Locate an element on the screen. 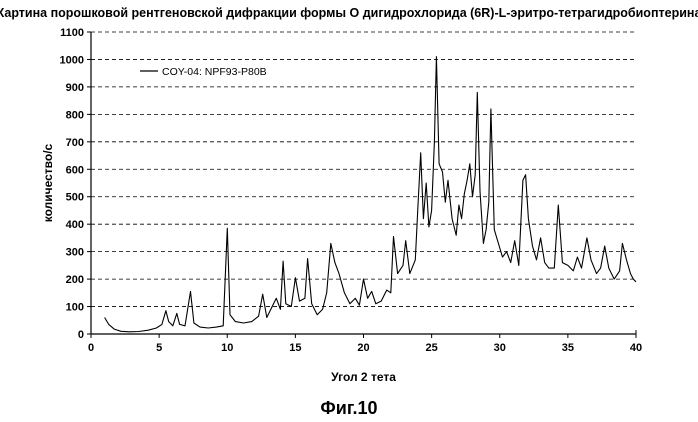  x-tick-label-35: 35 is located at coordinates (568, 348).